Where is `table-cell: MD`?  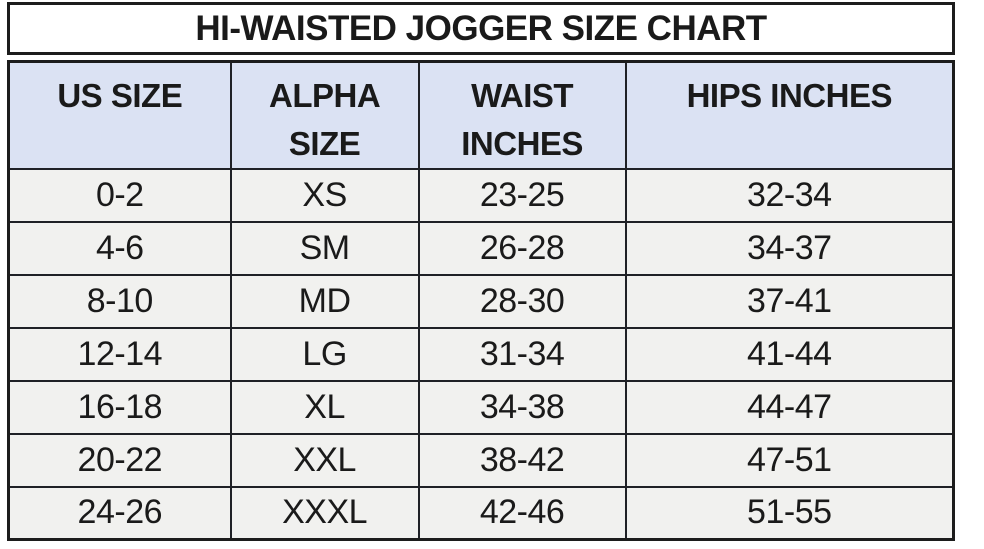
table-cell: MD is located at coordinates (324, 301).